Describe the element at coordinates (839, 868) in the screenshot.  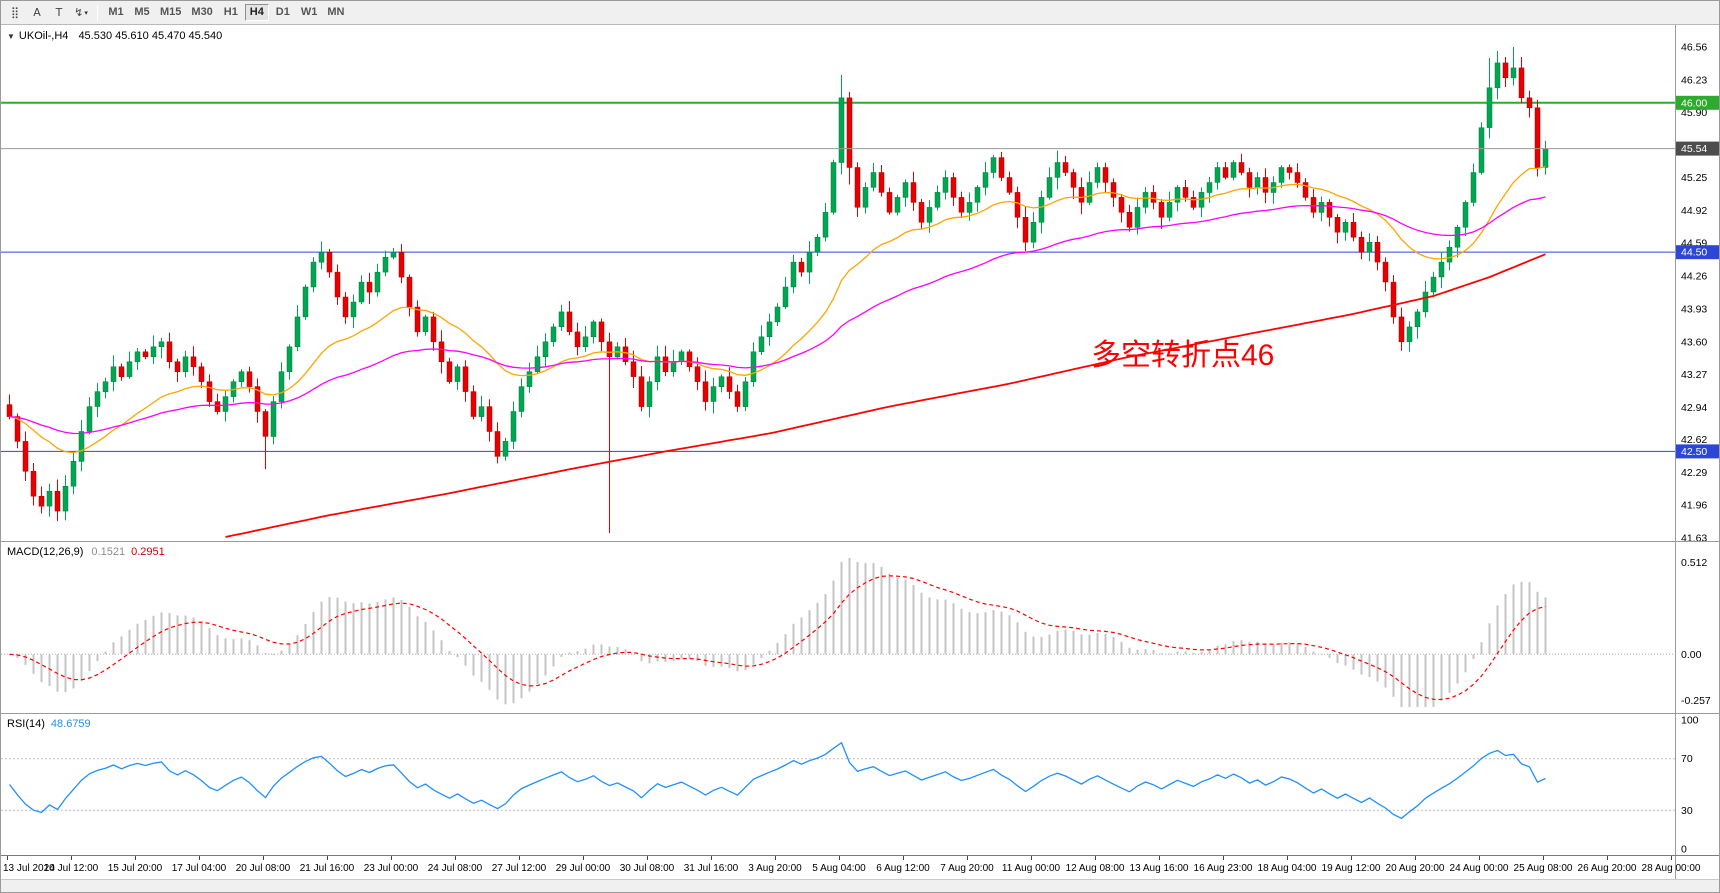
I see `time-label: 5 Aug 04:00` at that location.